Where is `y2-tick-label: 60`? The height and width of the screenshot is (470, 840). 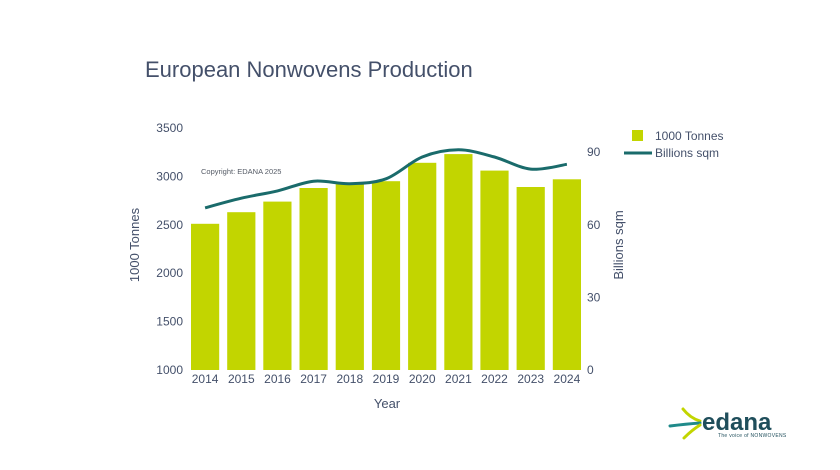
y2-tick-label: 60 is located at coordinates (594, 225).